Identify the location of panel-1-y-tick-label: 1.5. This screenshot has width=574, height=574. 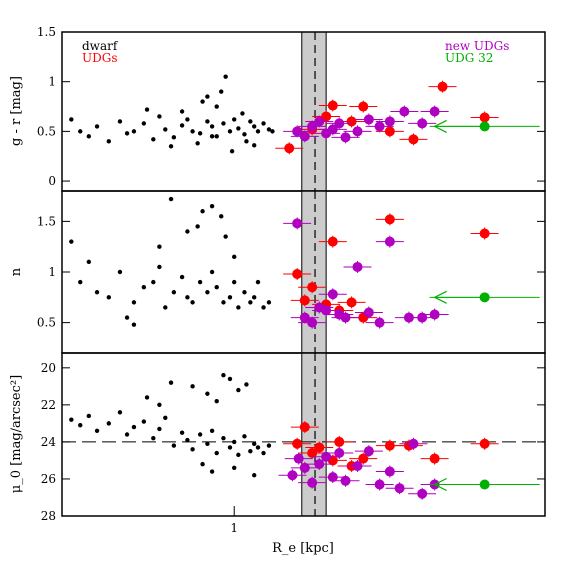
(46, 32).